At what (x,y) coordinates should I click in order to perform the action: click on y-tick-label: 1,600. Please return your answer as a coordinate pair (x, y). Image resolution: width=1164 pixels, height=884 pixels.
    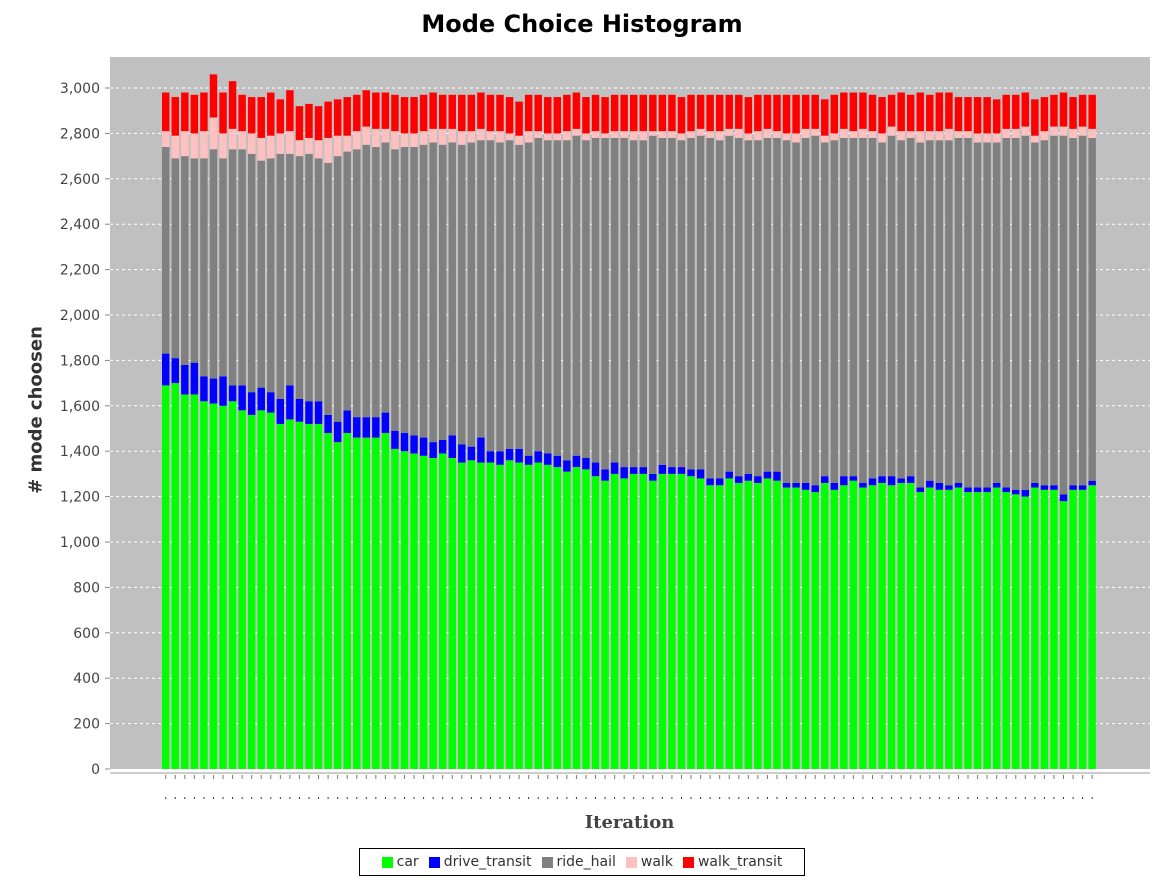
    Looking at the image, I should click on (80, 407).